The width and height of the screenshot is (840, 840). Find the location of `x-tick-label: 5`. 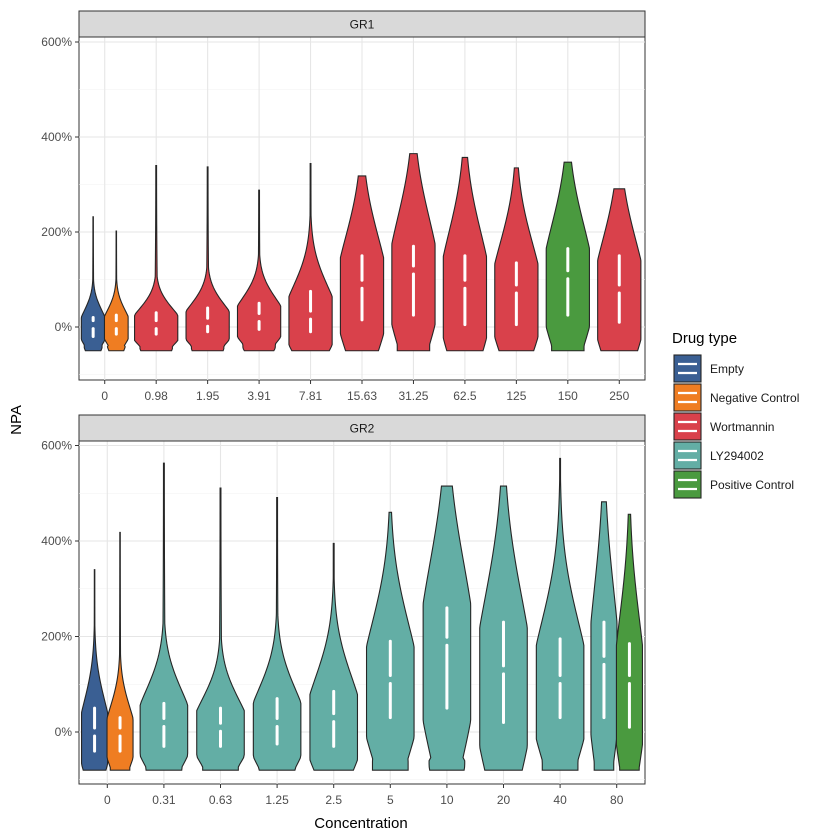

x-tick-label: 5 is located at coordinates (390, 800).